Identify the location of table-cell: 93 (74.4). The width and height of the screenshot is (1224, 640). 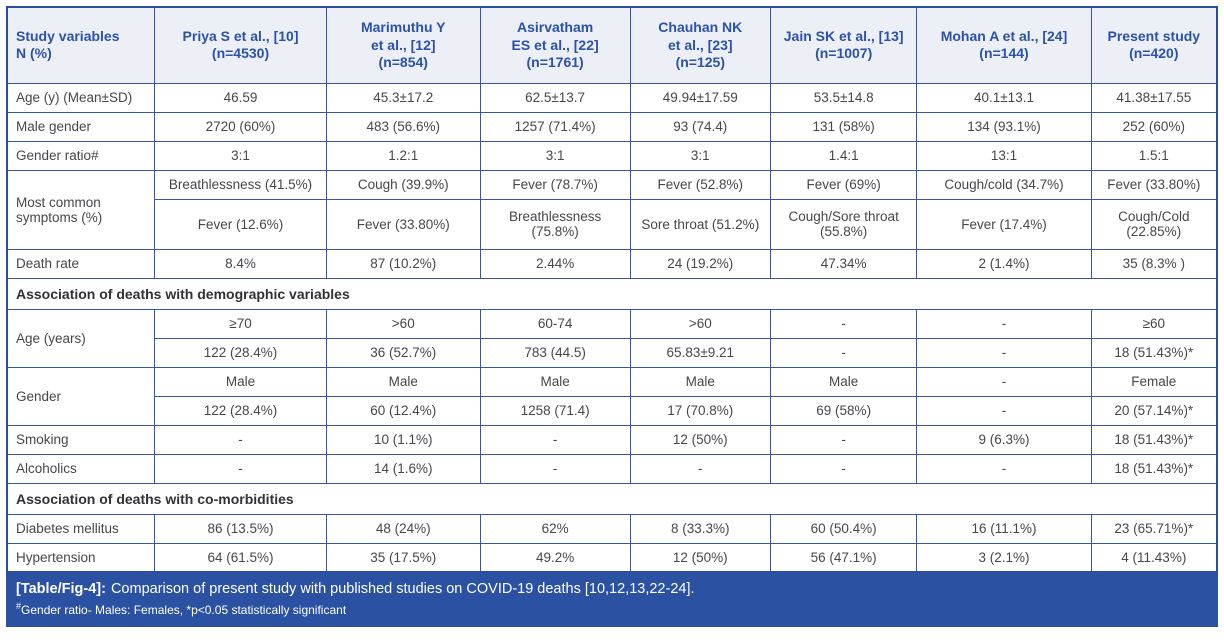
(700, 126).